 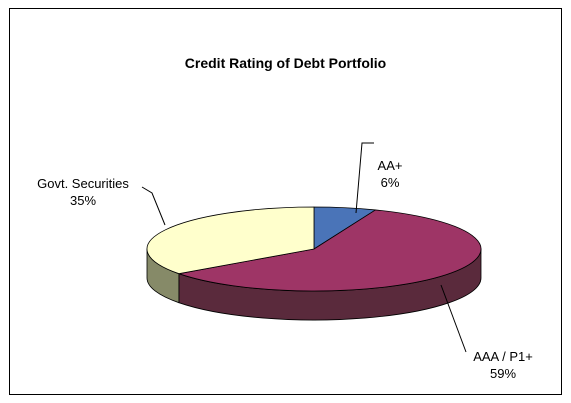 I want to click on pie-slice-govt-securities, so click(x=230, y=240).